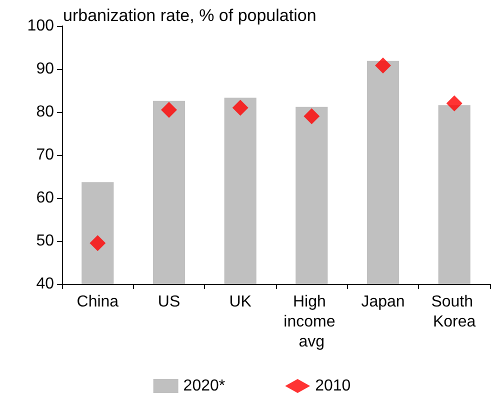  Describe the element at coordinates (45, 69) in the screenshot. I see `y-tick-label: 90` at that location.